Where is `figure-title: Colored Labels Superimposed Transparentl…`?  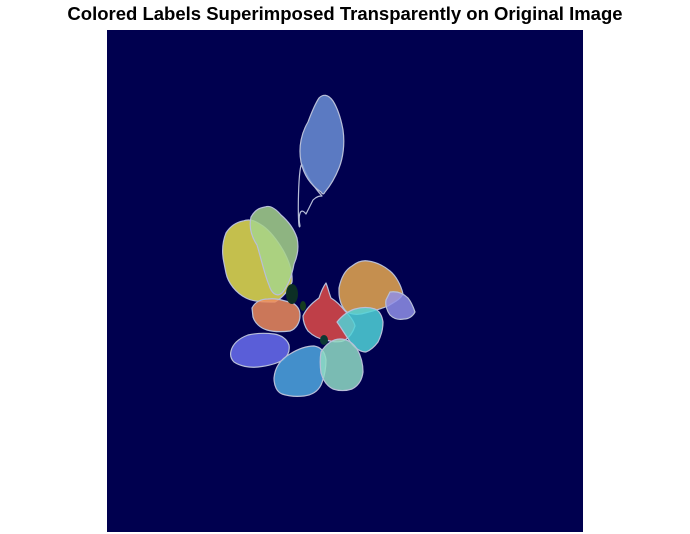
figure-title: Colored Labels Superimposed Transparentl… is located at coordinates (345, 13).